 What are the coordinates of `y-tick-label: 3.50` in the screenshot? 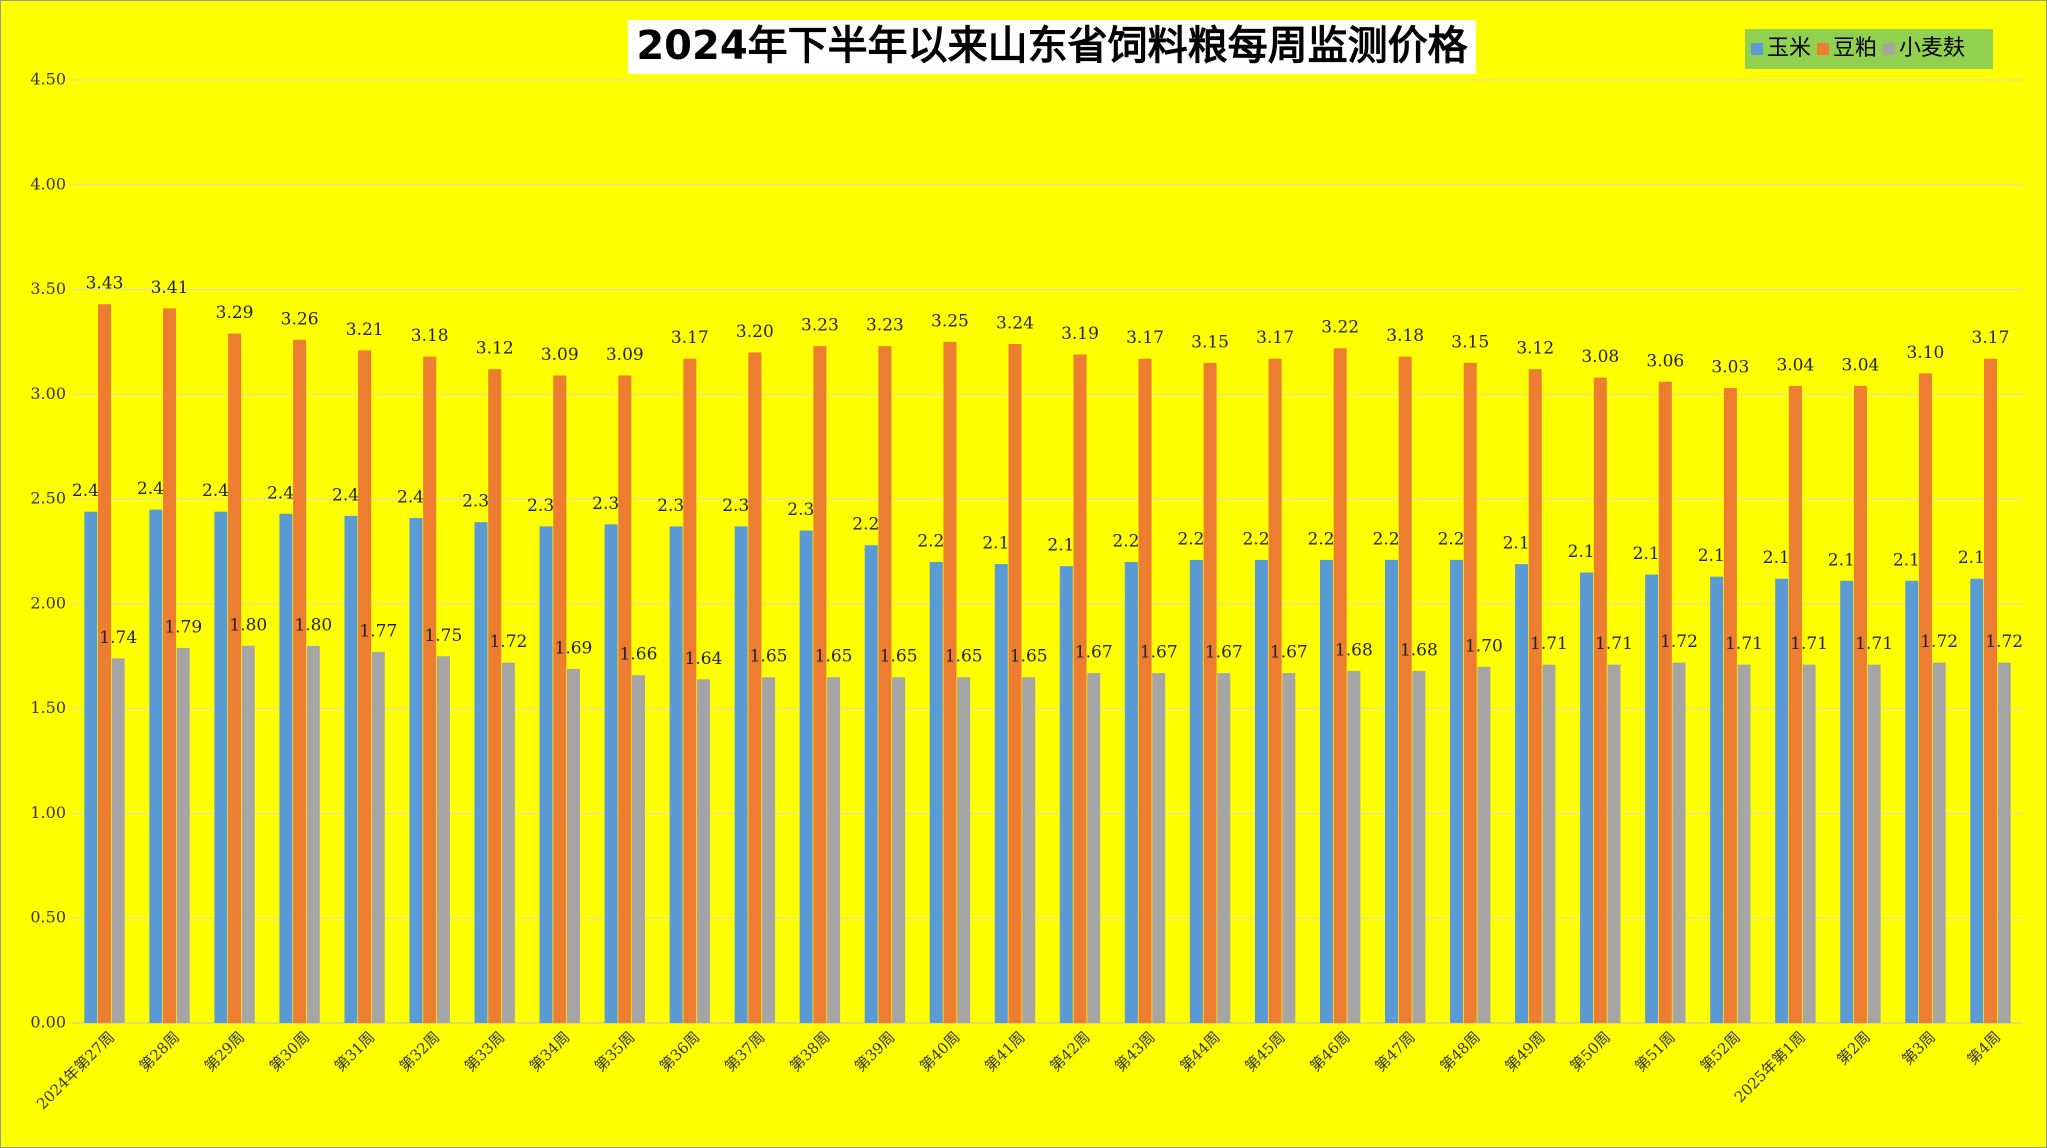 It's located at (48, 288).